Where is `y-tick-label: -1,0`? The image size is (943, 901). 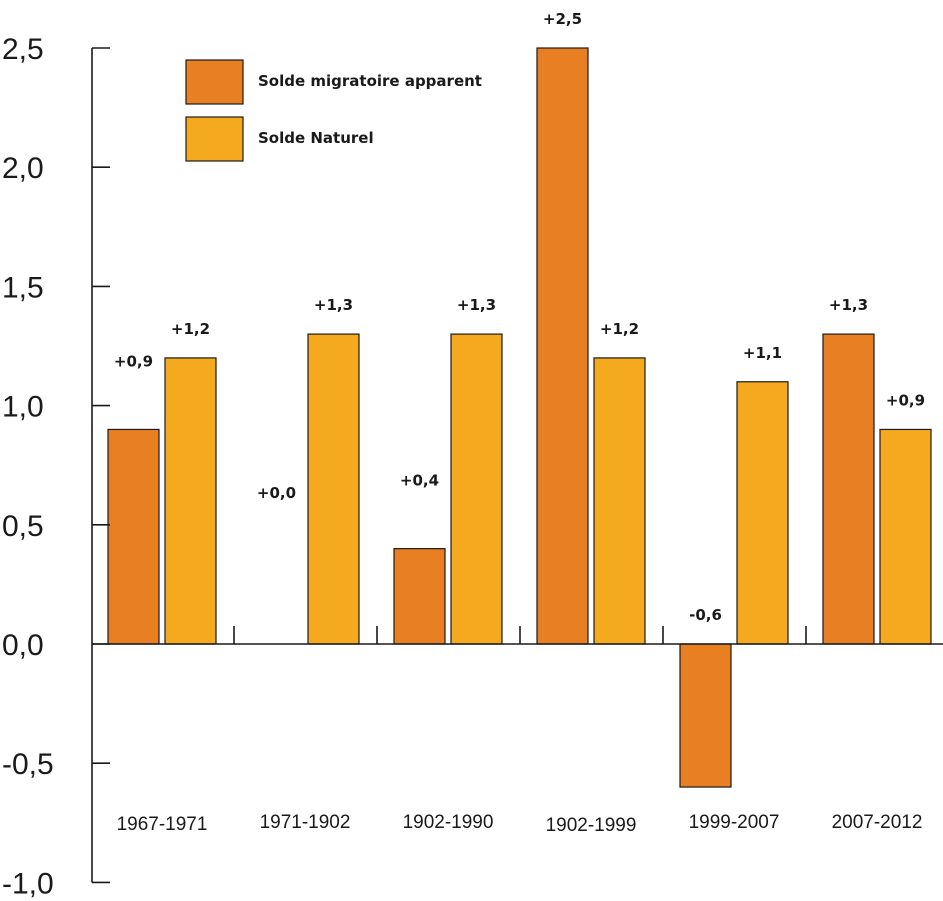 y-tick-label: -1,0 is located at coordinates (28, 883).